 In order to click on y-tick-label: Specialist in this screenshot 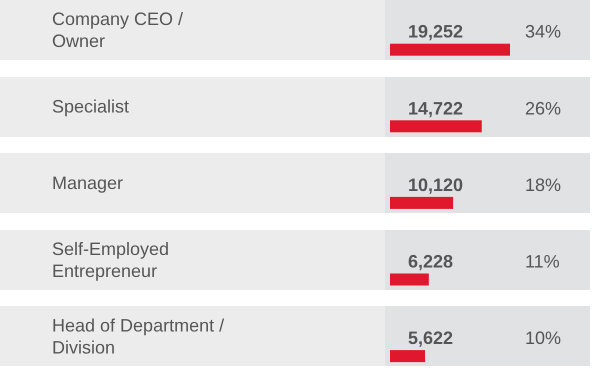, I will do `click(91, 106)`.